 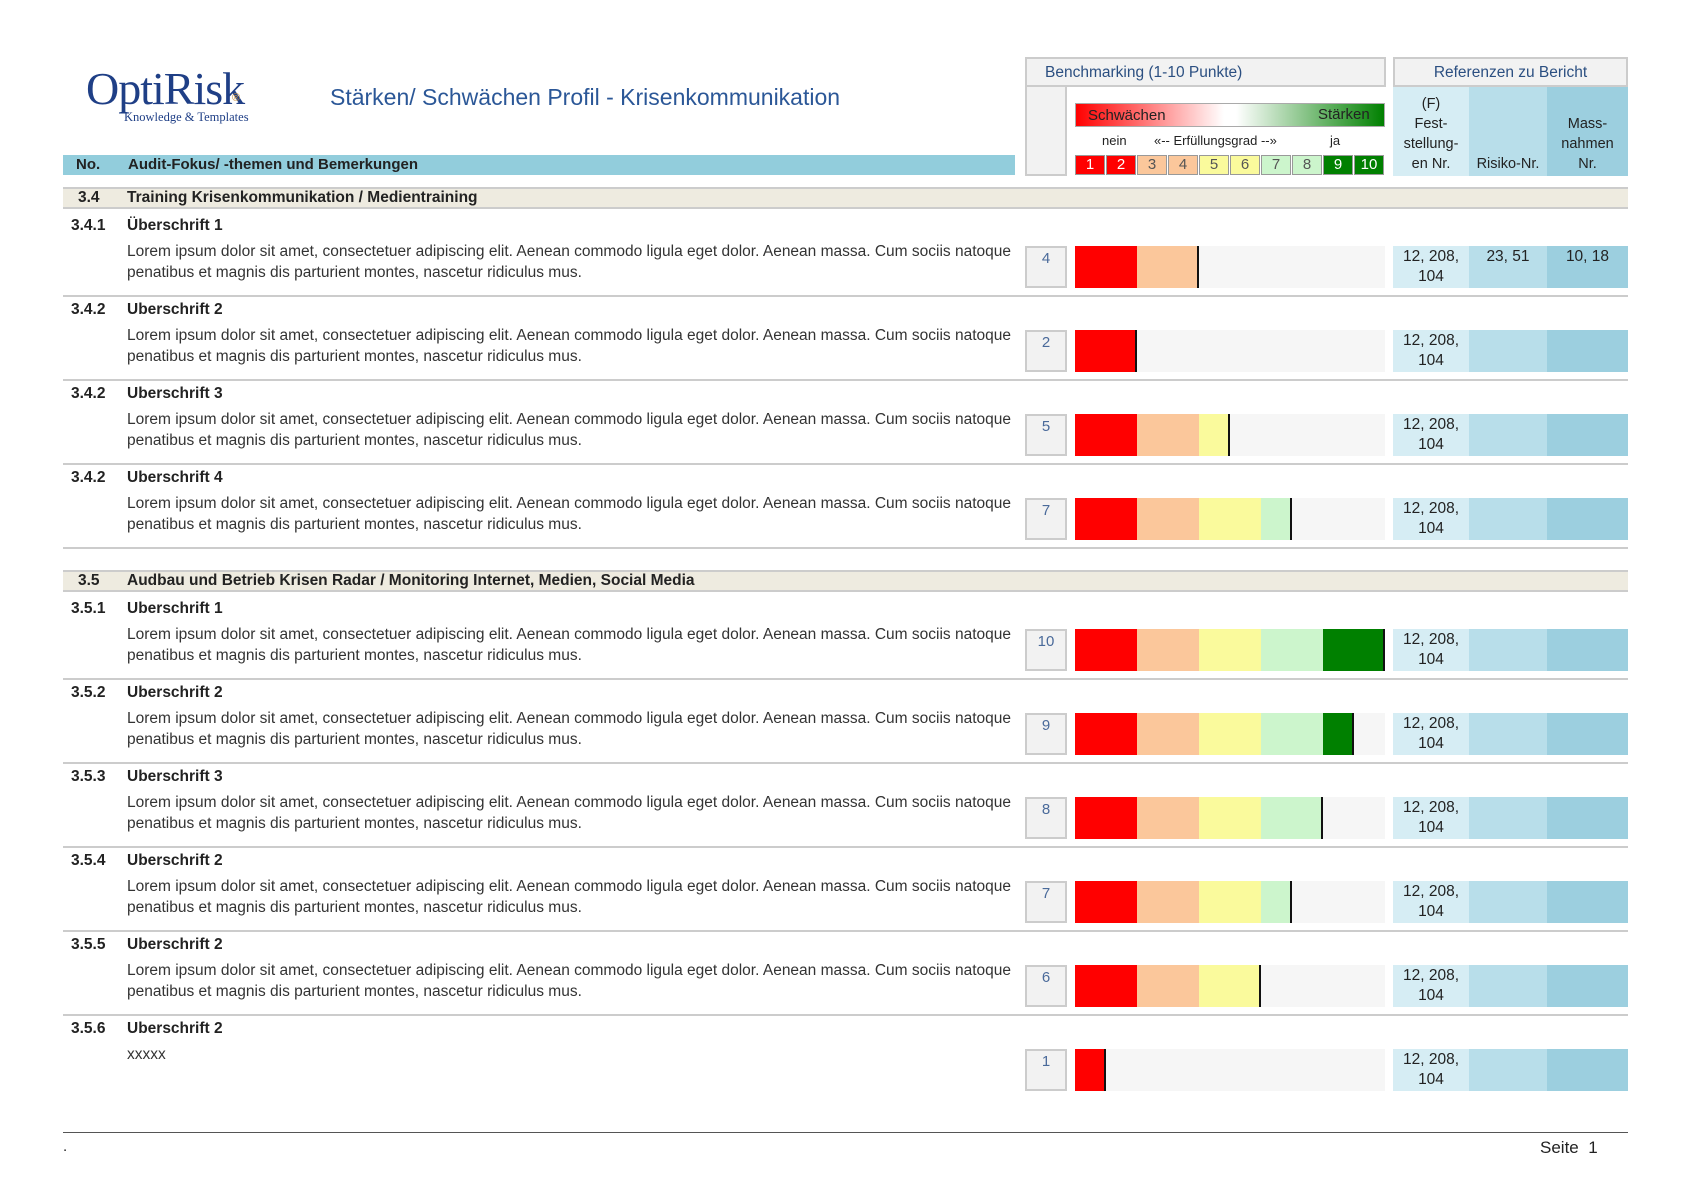 What do you see at coordinates (1046, 435) in the screenshot?
I see `score-box: 5` at bounding box center [1046, 435].